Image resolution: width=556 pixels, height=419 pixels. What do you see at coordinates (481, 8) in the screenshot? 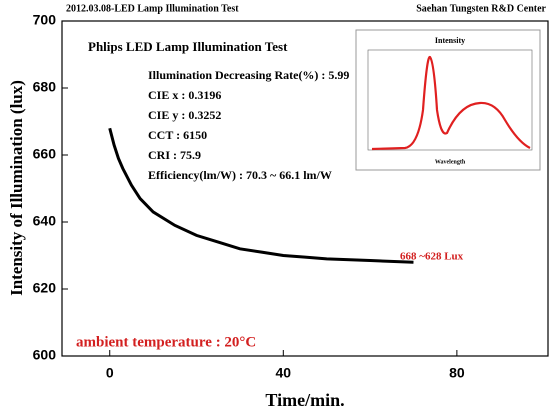
I see `header-right: Saehan Tungsten R&D Center` at bounding box center [481, 8].